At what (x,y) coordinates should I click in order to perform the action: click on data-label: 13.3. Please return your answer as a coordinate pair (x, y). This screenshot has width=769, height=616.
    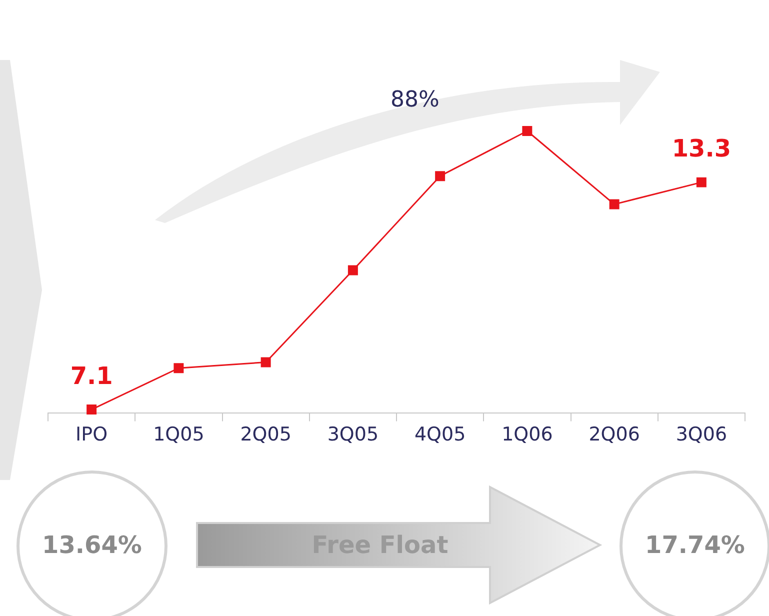
    Looking at the image, I should click on (702, 148).